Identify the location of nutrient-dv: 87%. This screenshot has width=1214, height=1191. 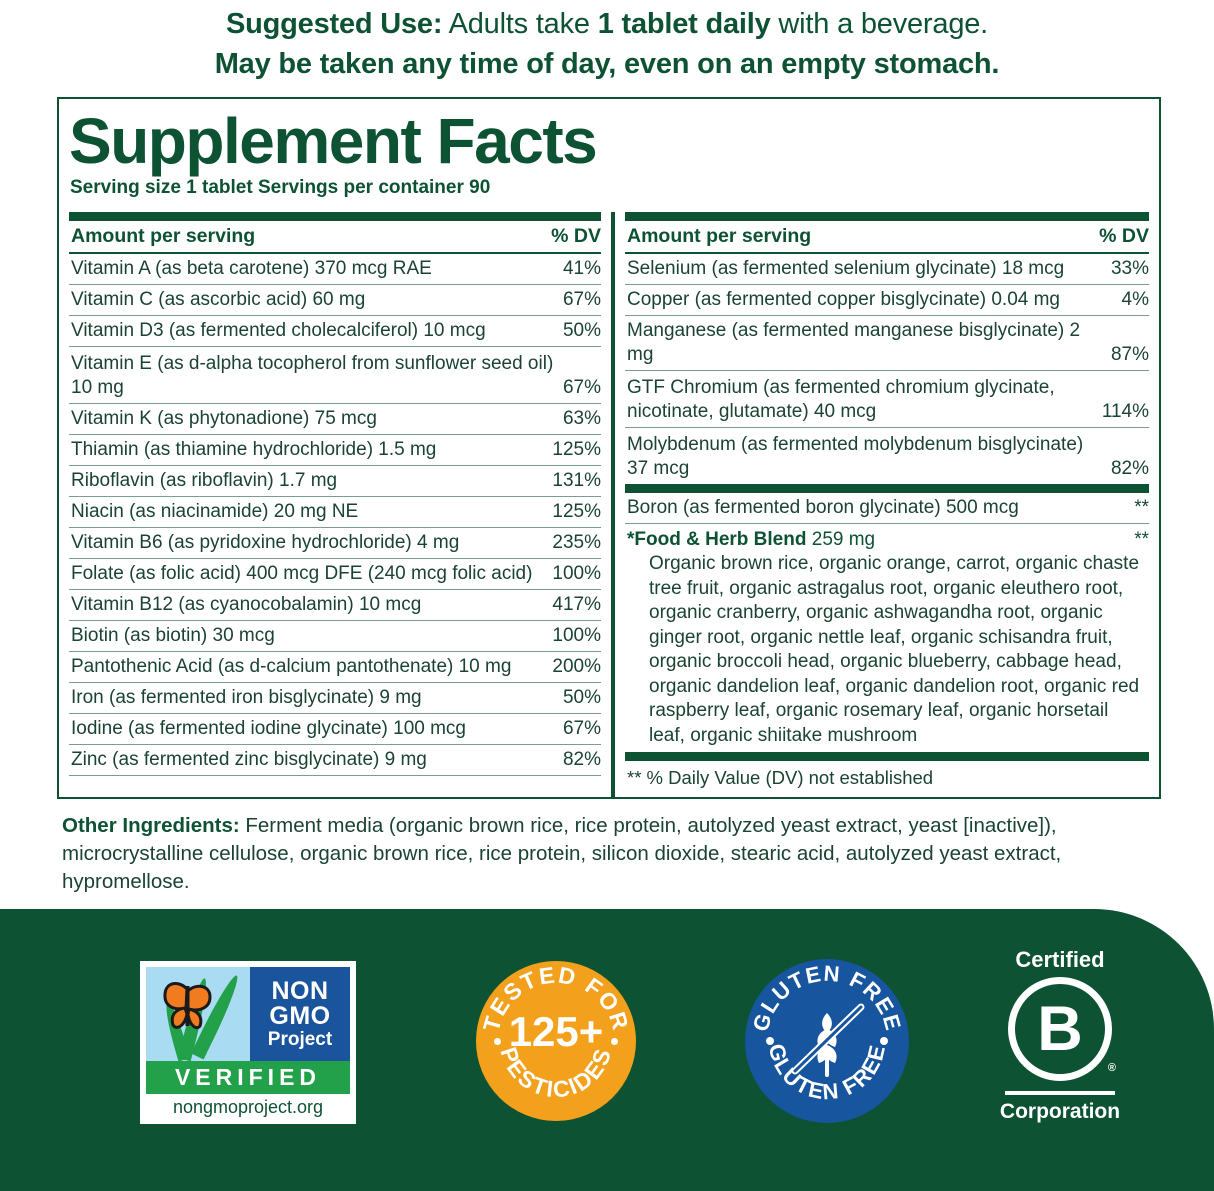
(1129, 354).